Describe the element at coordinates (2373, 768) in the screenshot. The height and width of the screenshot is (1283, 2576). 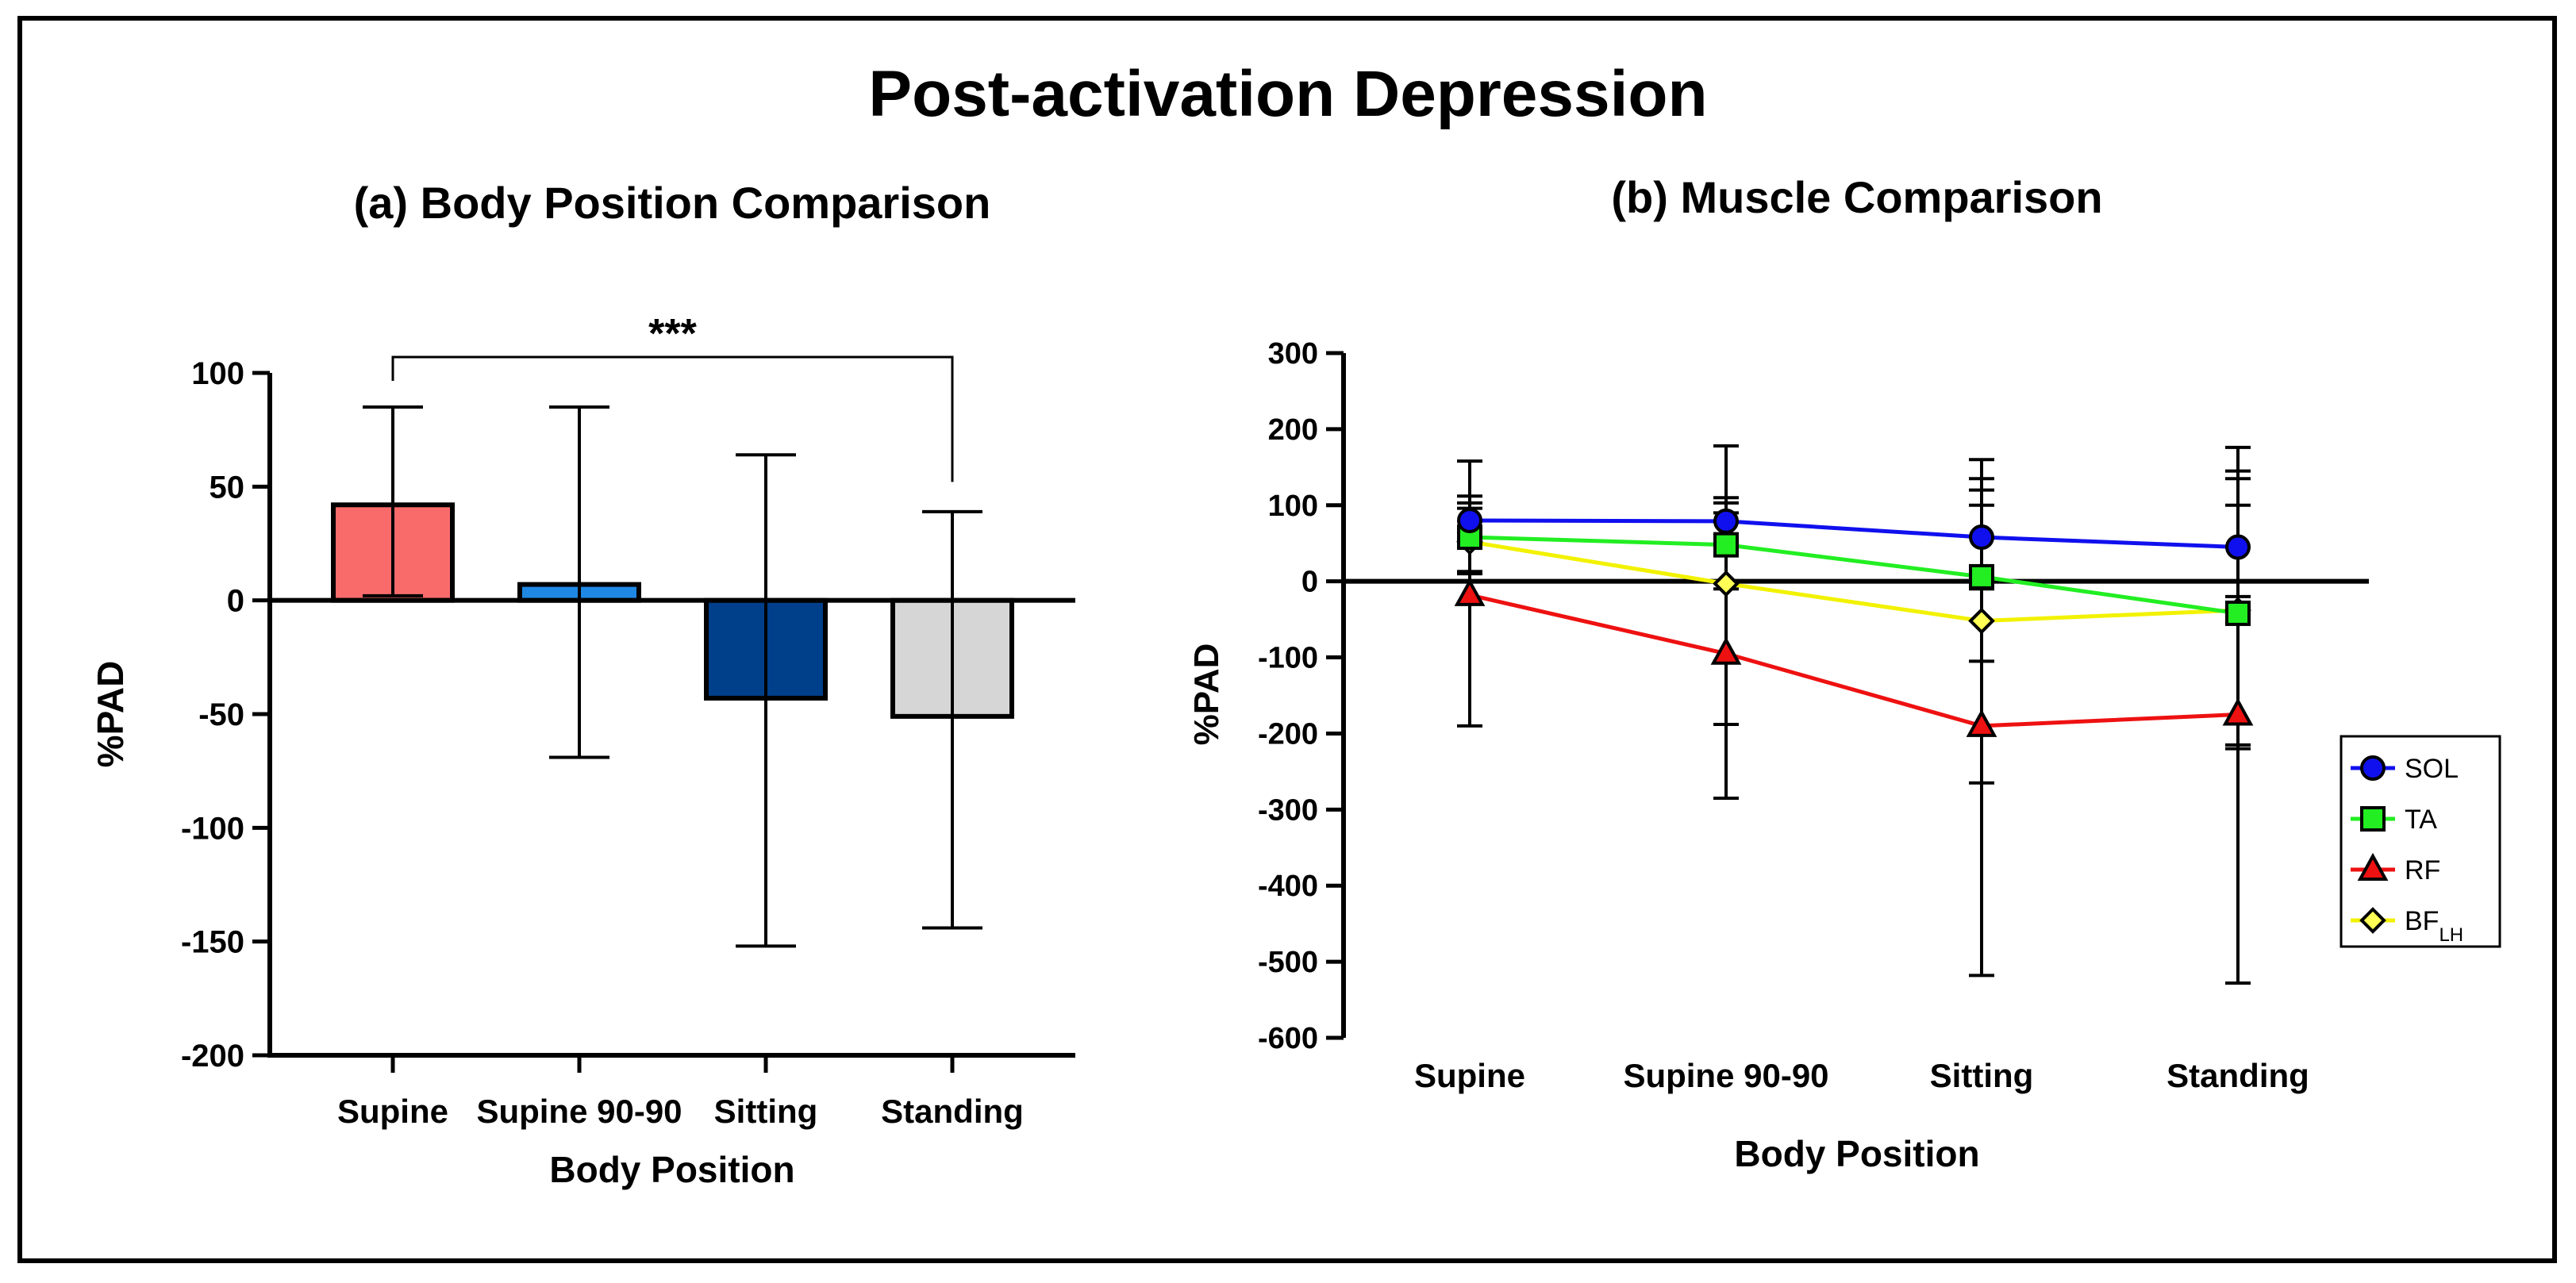
I see `legend-marker-sol` at that location.